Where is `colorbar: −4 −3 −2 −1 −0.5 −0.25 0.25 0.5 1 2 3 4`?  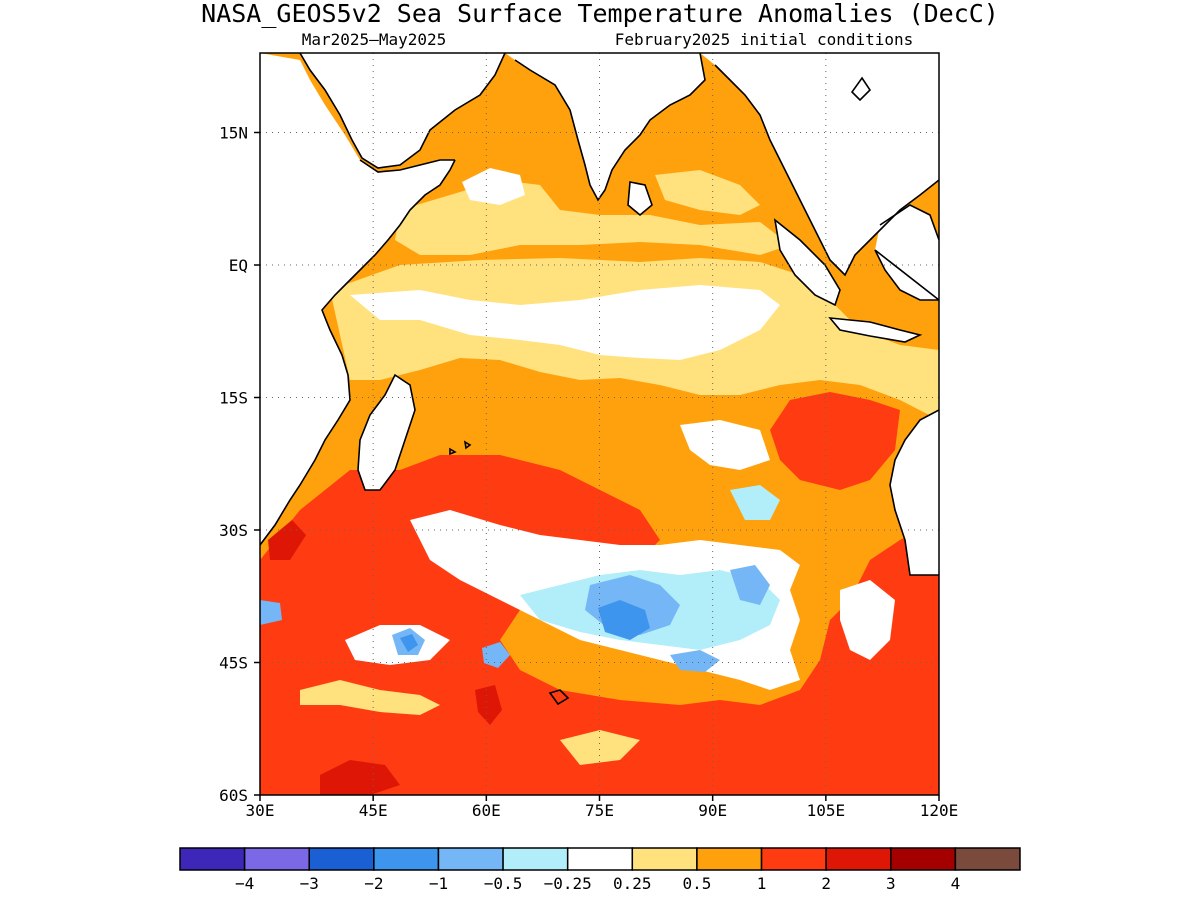
colorbar: −4 −3 −2 −1 −0.5 −0.25 0.25 0.5 1 2 3 4 is located at coordinates (600, 870).